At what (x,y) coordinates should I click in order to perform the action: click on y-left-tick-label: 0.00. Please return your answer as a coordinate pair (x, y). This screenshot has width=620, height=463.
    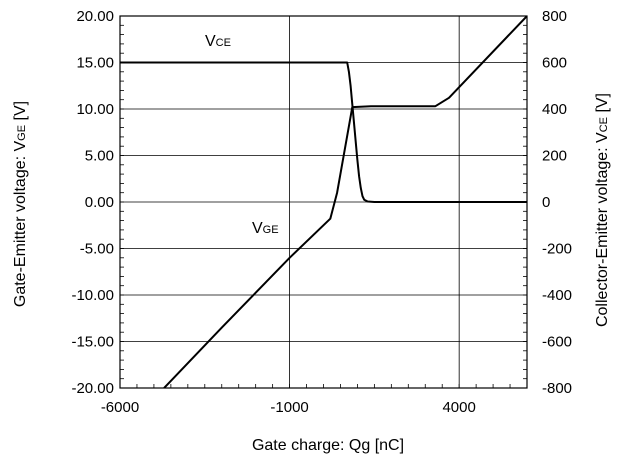
    Looking at the image, I should click on (99, 202).